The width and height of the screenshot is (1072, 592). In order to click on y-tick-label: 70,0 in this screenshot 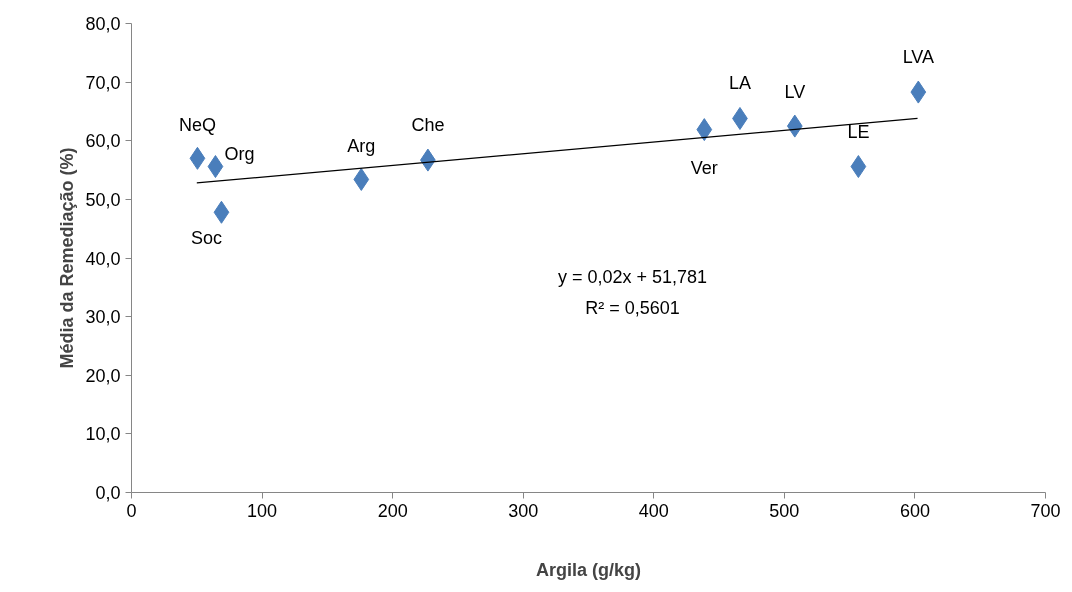, I will do `click(103, 82)`.